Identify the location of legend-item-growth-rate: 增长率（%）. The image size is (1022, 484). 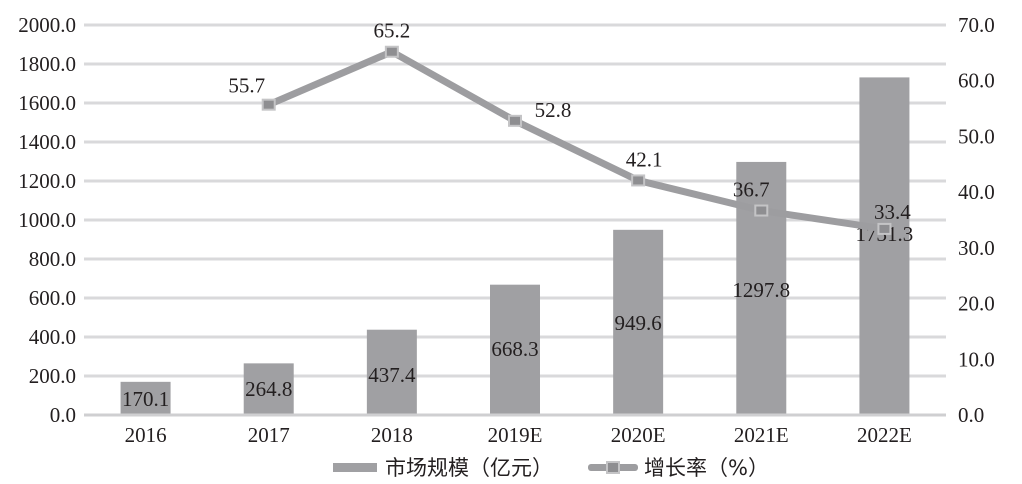
(678, 467).